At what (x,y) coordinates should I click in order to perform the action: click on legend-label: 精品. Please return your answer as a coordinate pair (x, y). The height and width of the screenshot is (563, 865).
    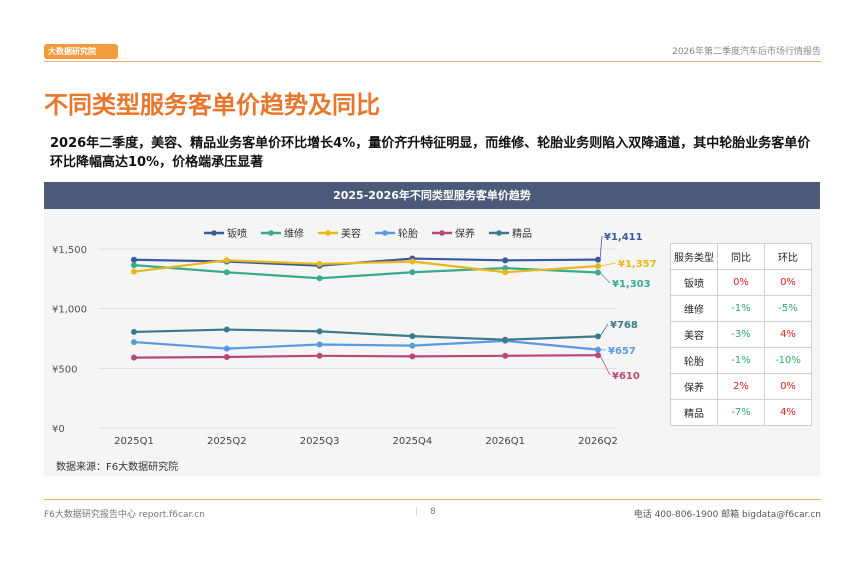
    Looking at the image, I should click on (522, 233).